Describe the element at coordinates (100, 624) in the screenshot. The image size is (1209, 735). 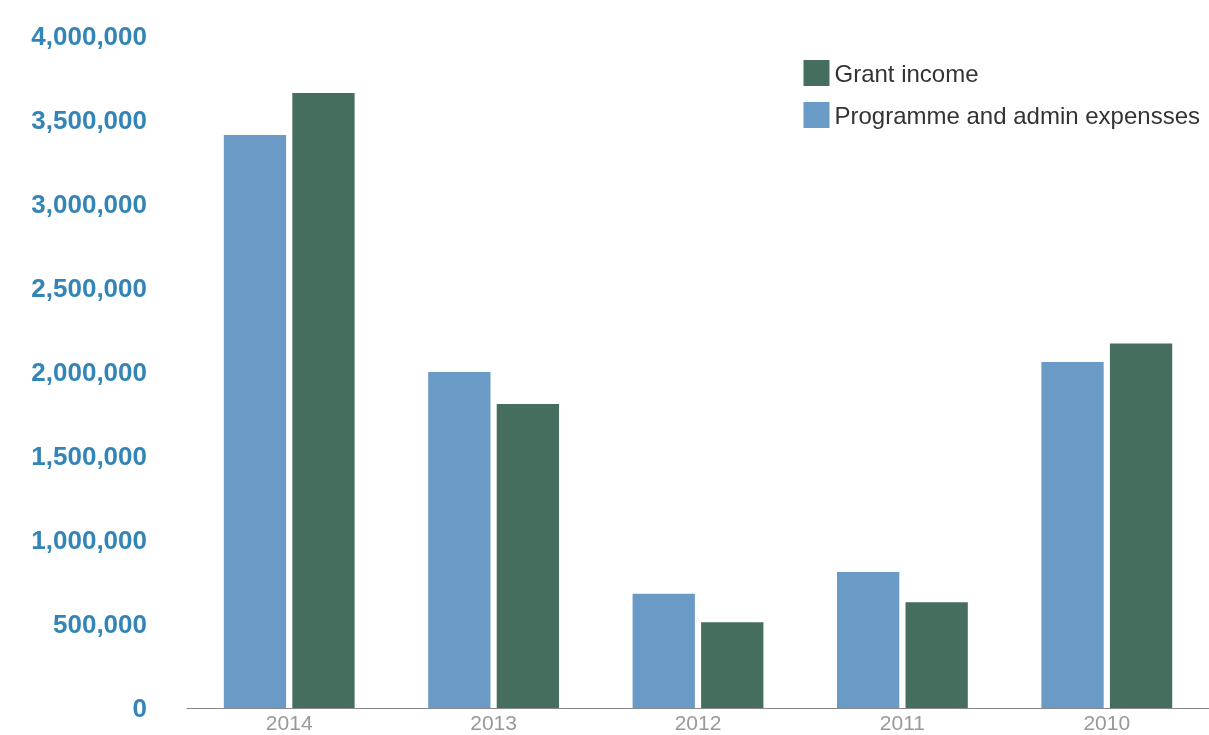
I see `y-tick-label: 500,000` at that location.